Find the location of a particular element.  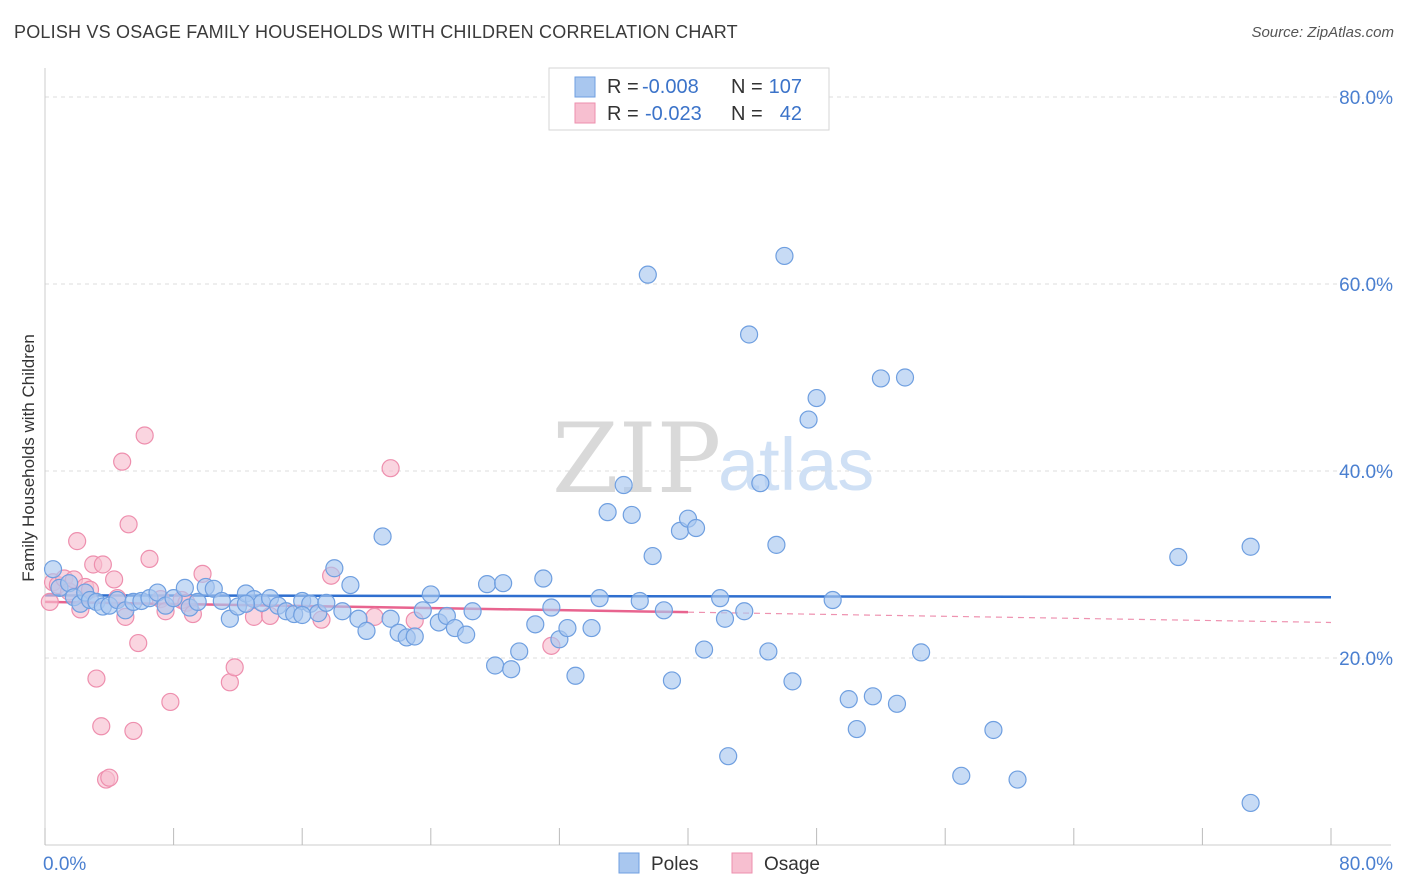

legend-n-label-osage: N = is located at coordinates (747, 114).